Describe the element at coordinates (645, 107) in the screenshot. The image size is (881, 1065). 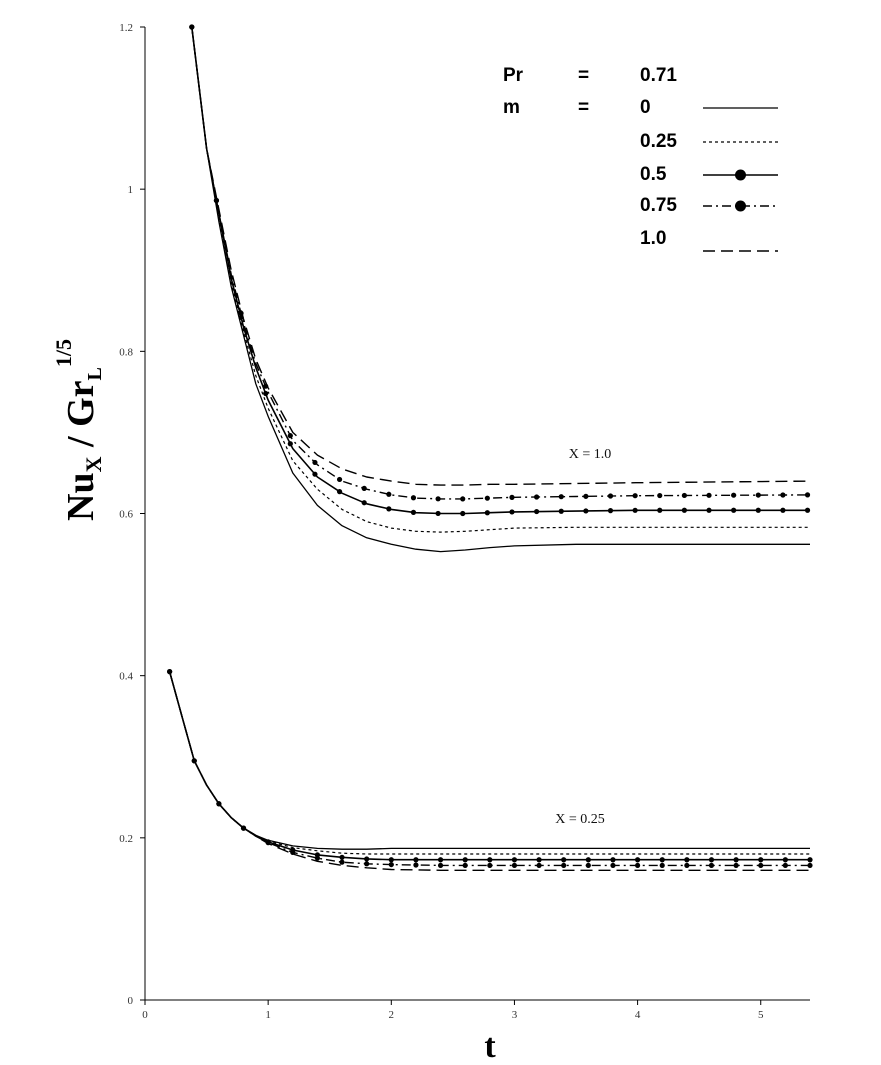
I see `legend-entry-label: 0` at that location.